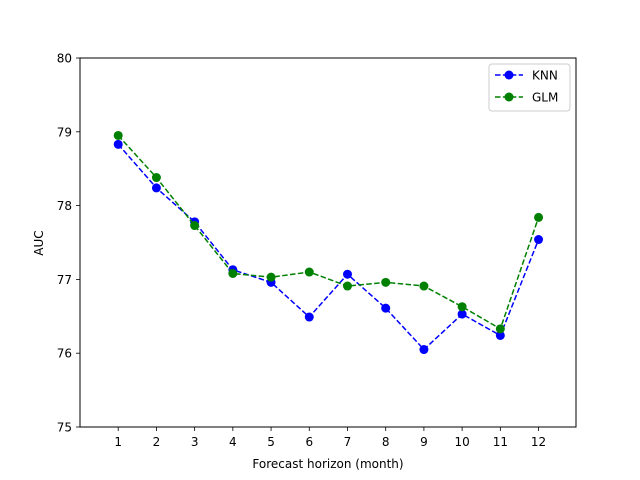 This screenshot has height=480, width=640. Describe the element at coordinates (64, 132) in the screenshot. I see `y-tick-label: 79` at that location.